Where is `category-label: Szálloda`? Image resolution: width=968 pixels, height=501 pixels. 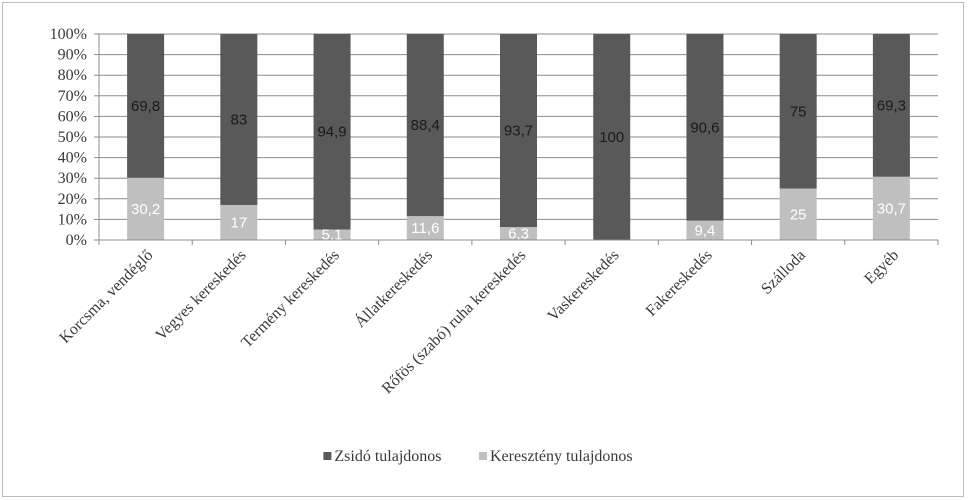
category-label: Szálloda is located at coordinates (783, 272).